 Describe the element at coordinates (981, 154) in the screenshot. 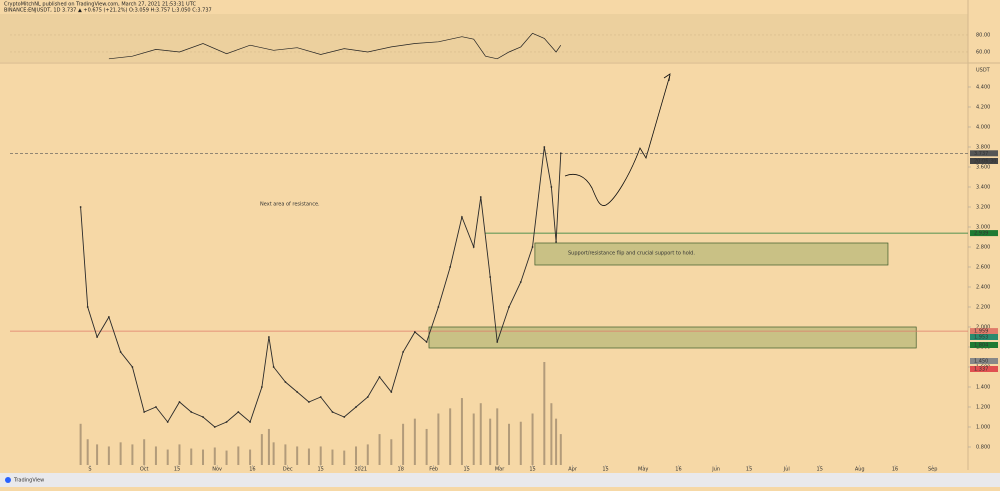

I see `level-label: 3.737` at that location.